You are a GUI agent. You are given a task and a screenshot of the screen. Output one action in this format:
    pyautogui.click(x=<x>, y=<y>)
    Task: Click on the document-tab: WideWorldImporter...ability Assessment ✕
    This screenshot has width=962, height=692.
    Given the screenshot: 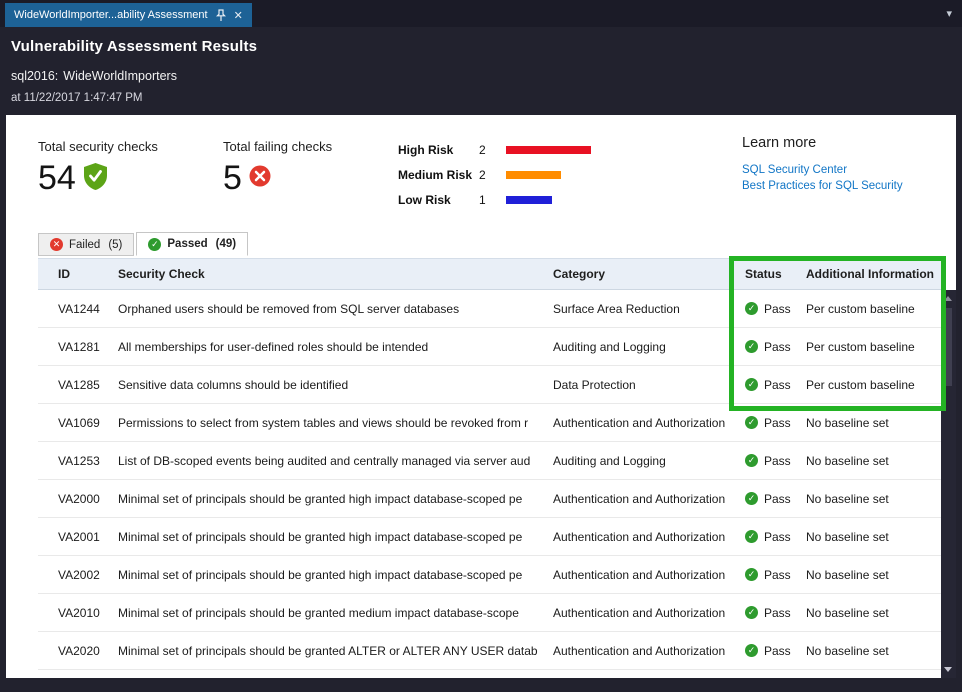 What is the action you would take?
    pyautogui.click(x=128, y=15)
    